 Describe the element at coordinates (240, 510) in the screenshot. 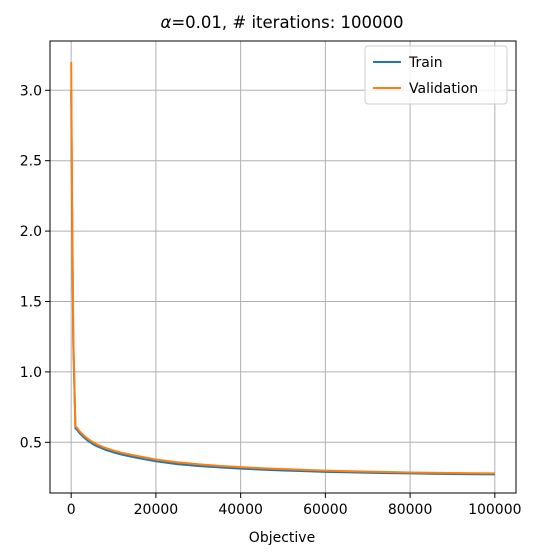

I see `x-tick-label: 40000` at that location.